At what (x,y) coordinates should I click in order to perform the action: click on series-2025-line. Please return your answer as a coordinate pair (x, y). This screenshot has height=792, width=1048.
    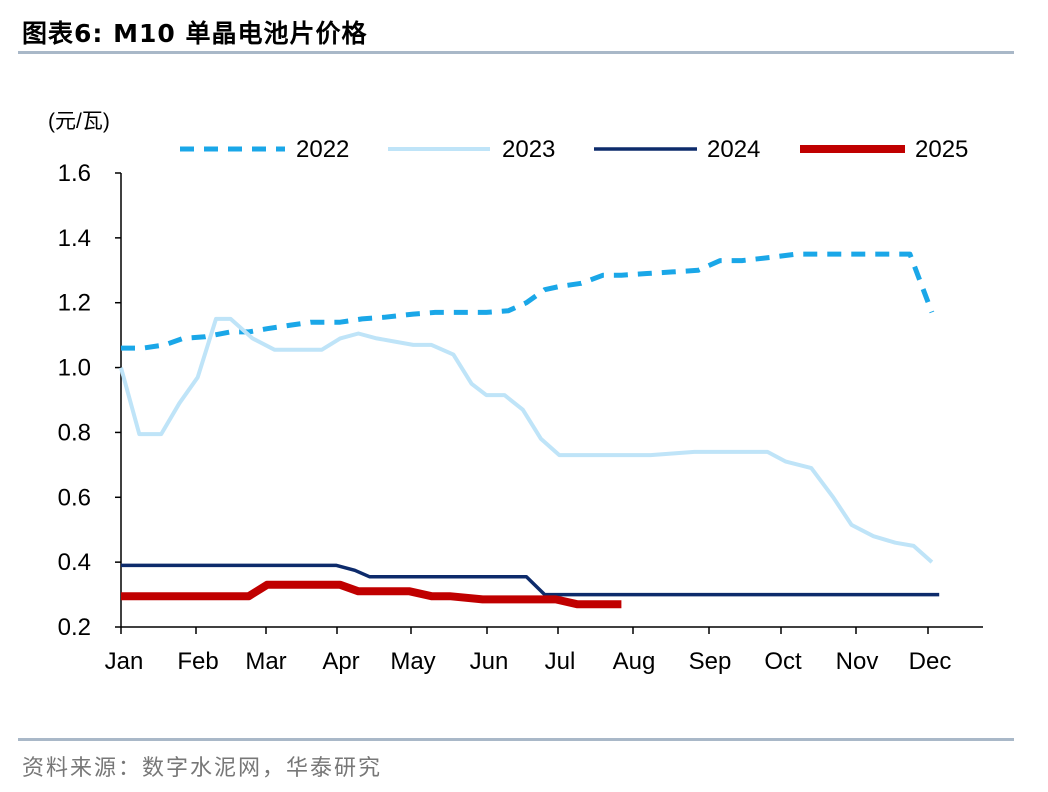
    Looking at the image, I should click on (371, 594).